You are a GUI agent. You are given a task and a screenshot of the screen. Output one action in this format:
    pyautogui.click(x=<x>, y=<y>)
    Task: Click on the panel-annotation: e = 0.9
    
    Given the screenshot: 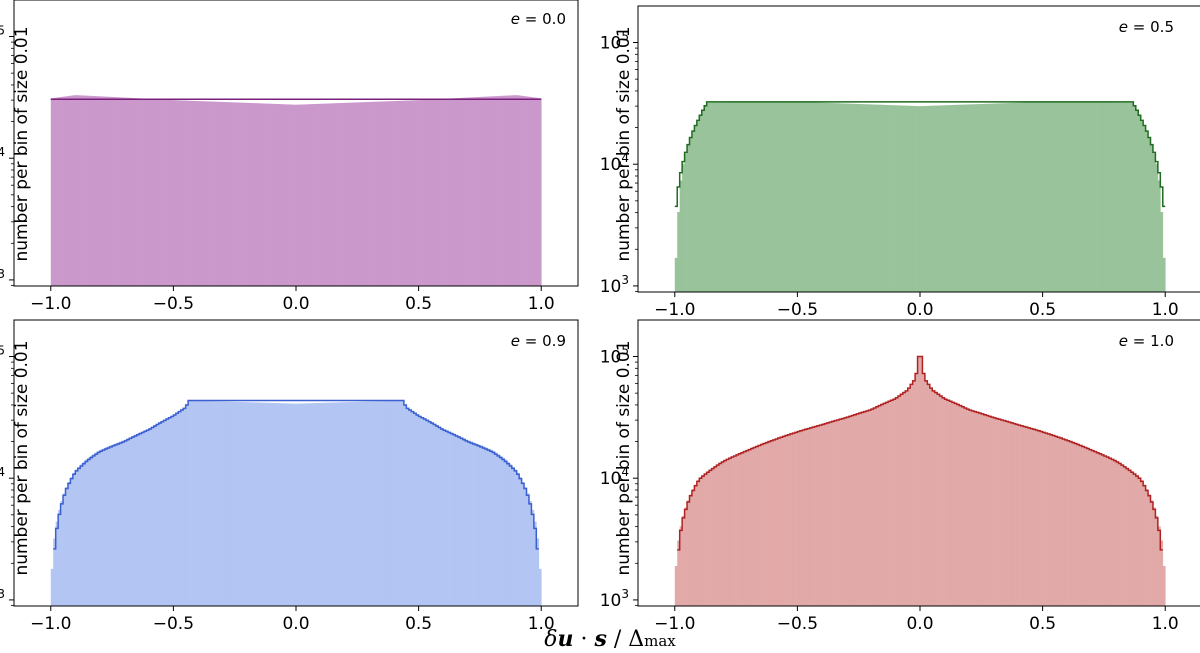 What is the action you would take?
    pyautogui.click(x=538, y=341)
    